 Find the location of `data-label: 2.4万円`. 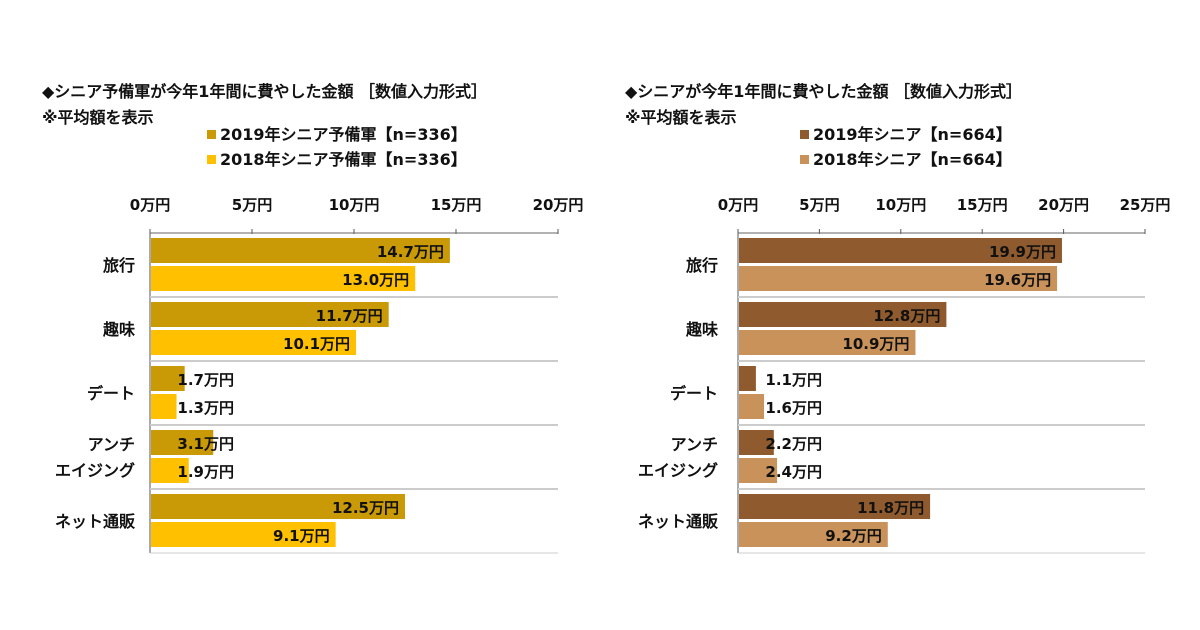

data-label: 2.4万円 is located at coordinates (793, 472).